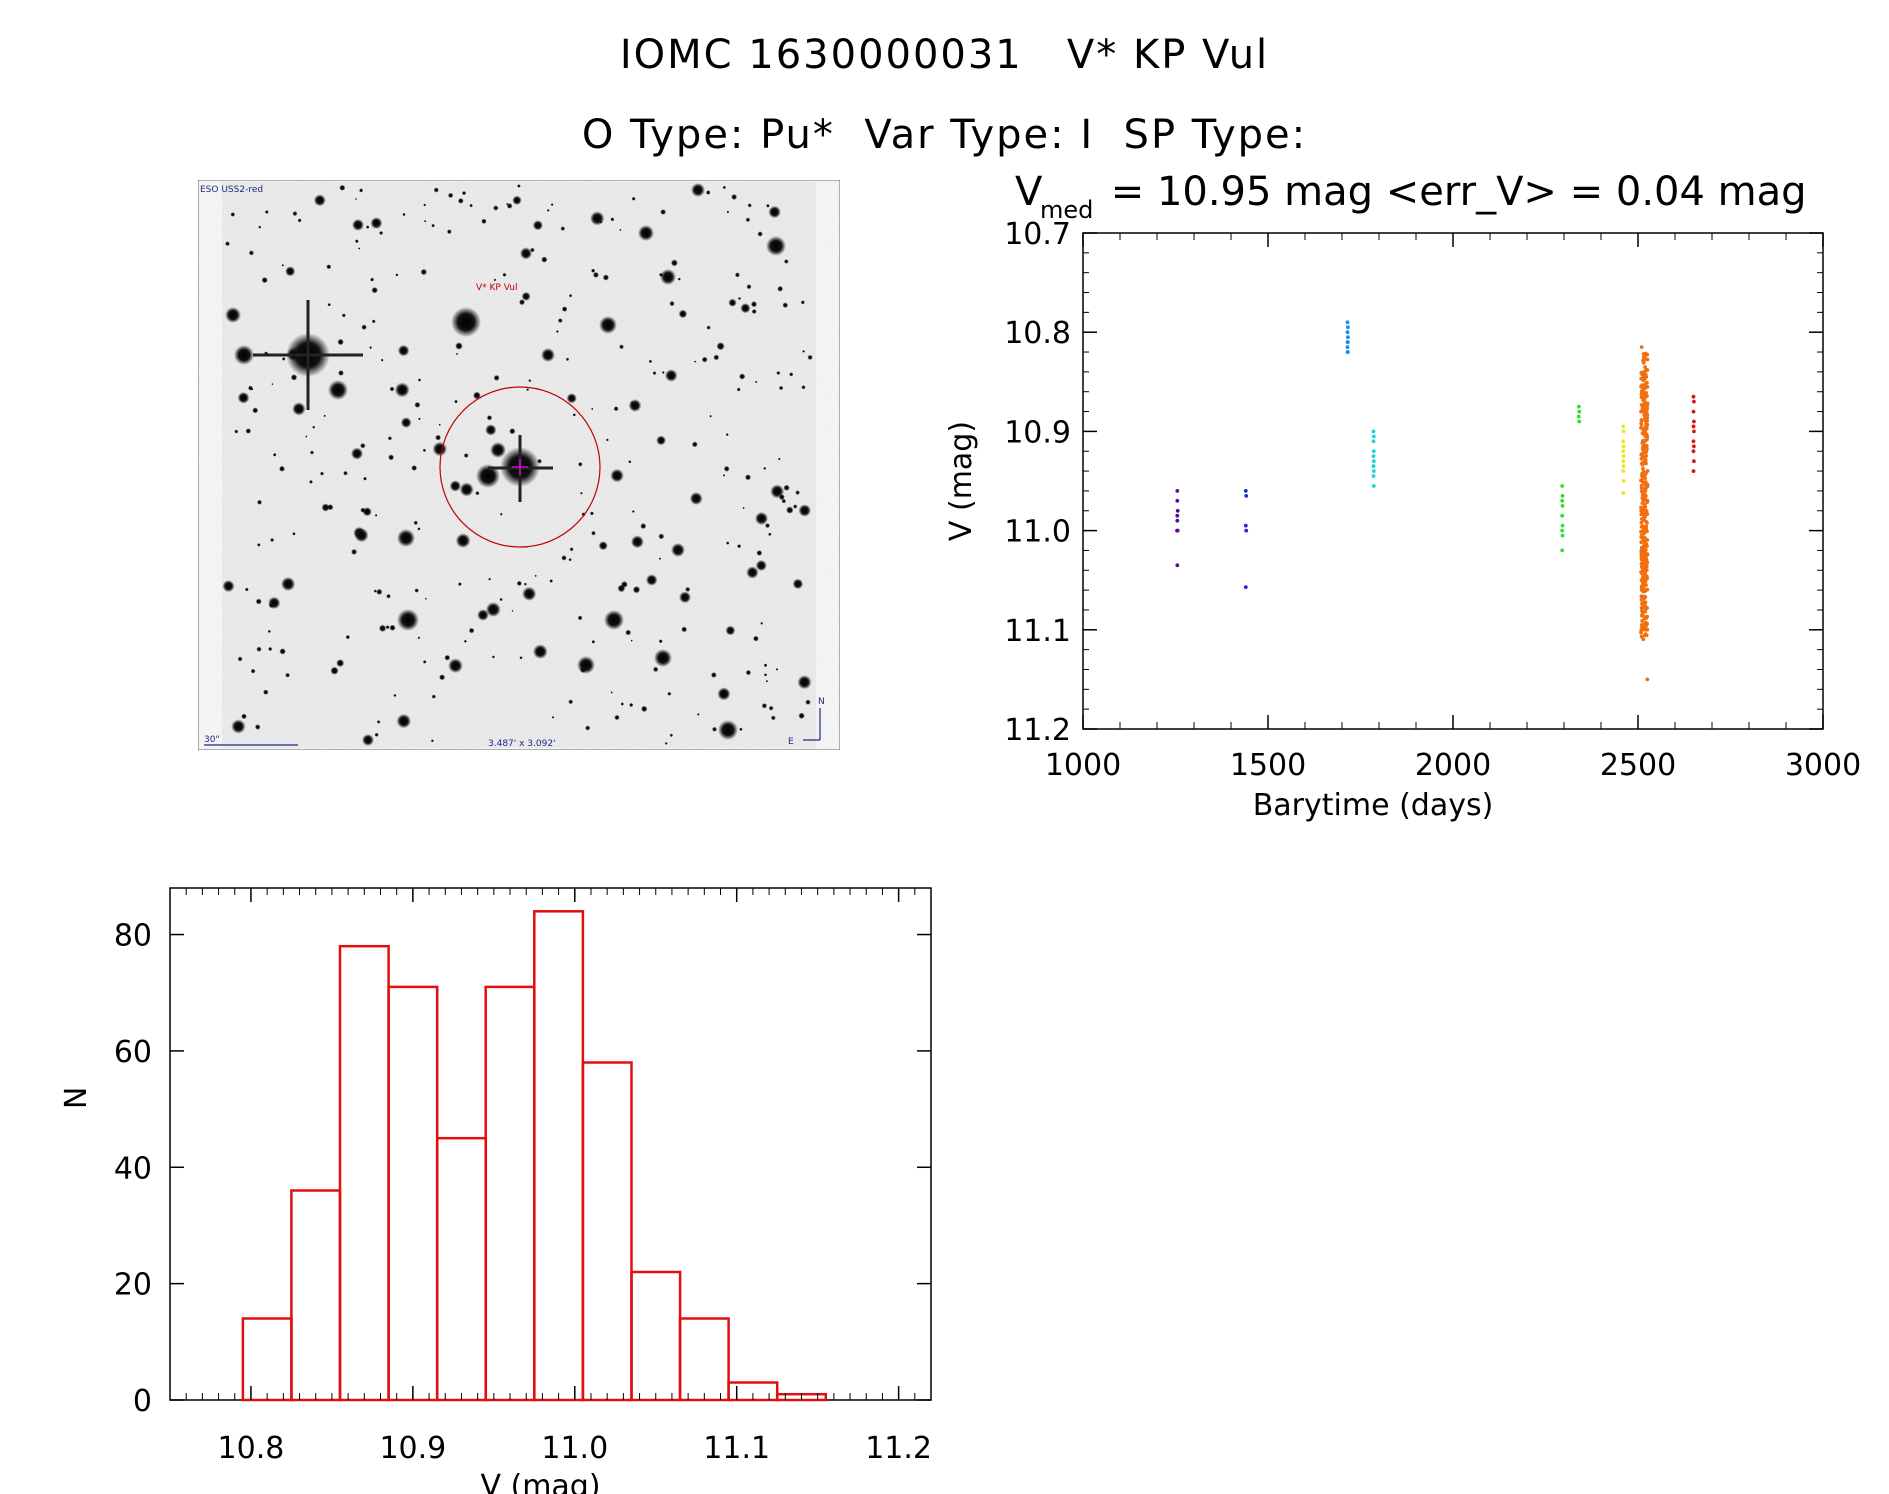 The width and height of the screenshot is (1889, 1494). Describe the element at coordinates (574, 1448) in the screenshot. I see `hist-x-tick-label: 11.0` at that location.